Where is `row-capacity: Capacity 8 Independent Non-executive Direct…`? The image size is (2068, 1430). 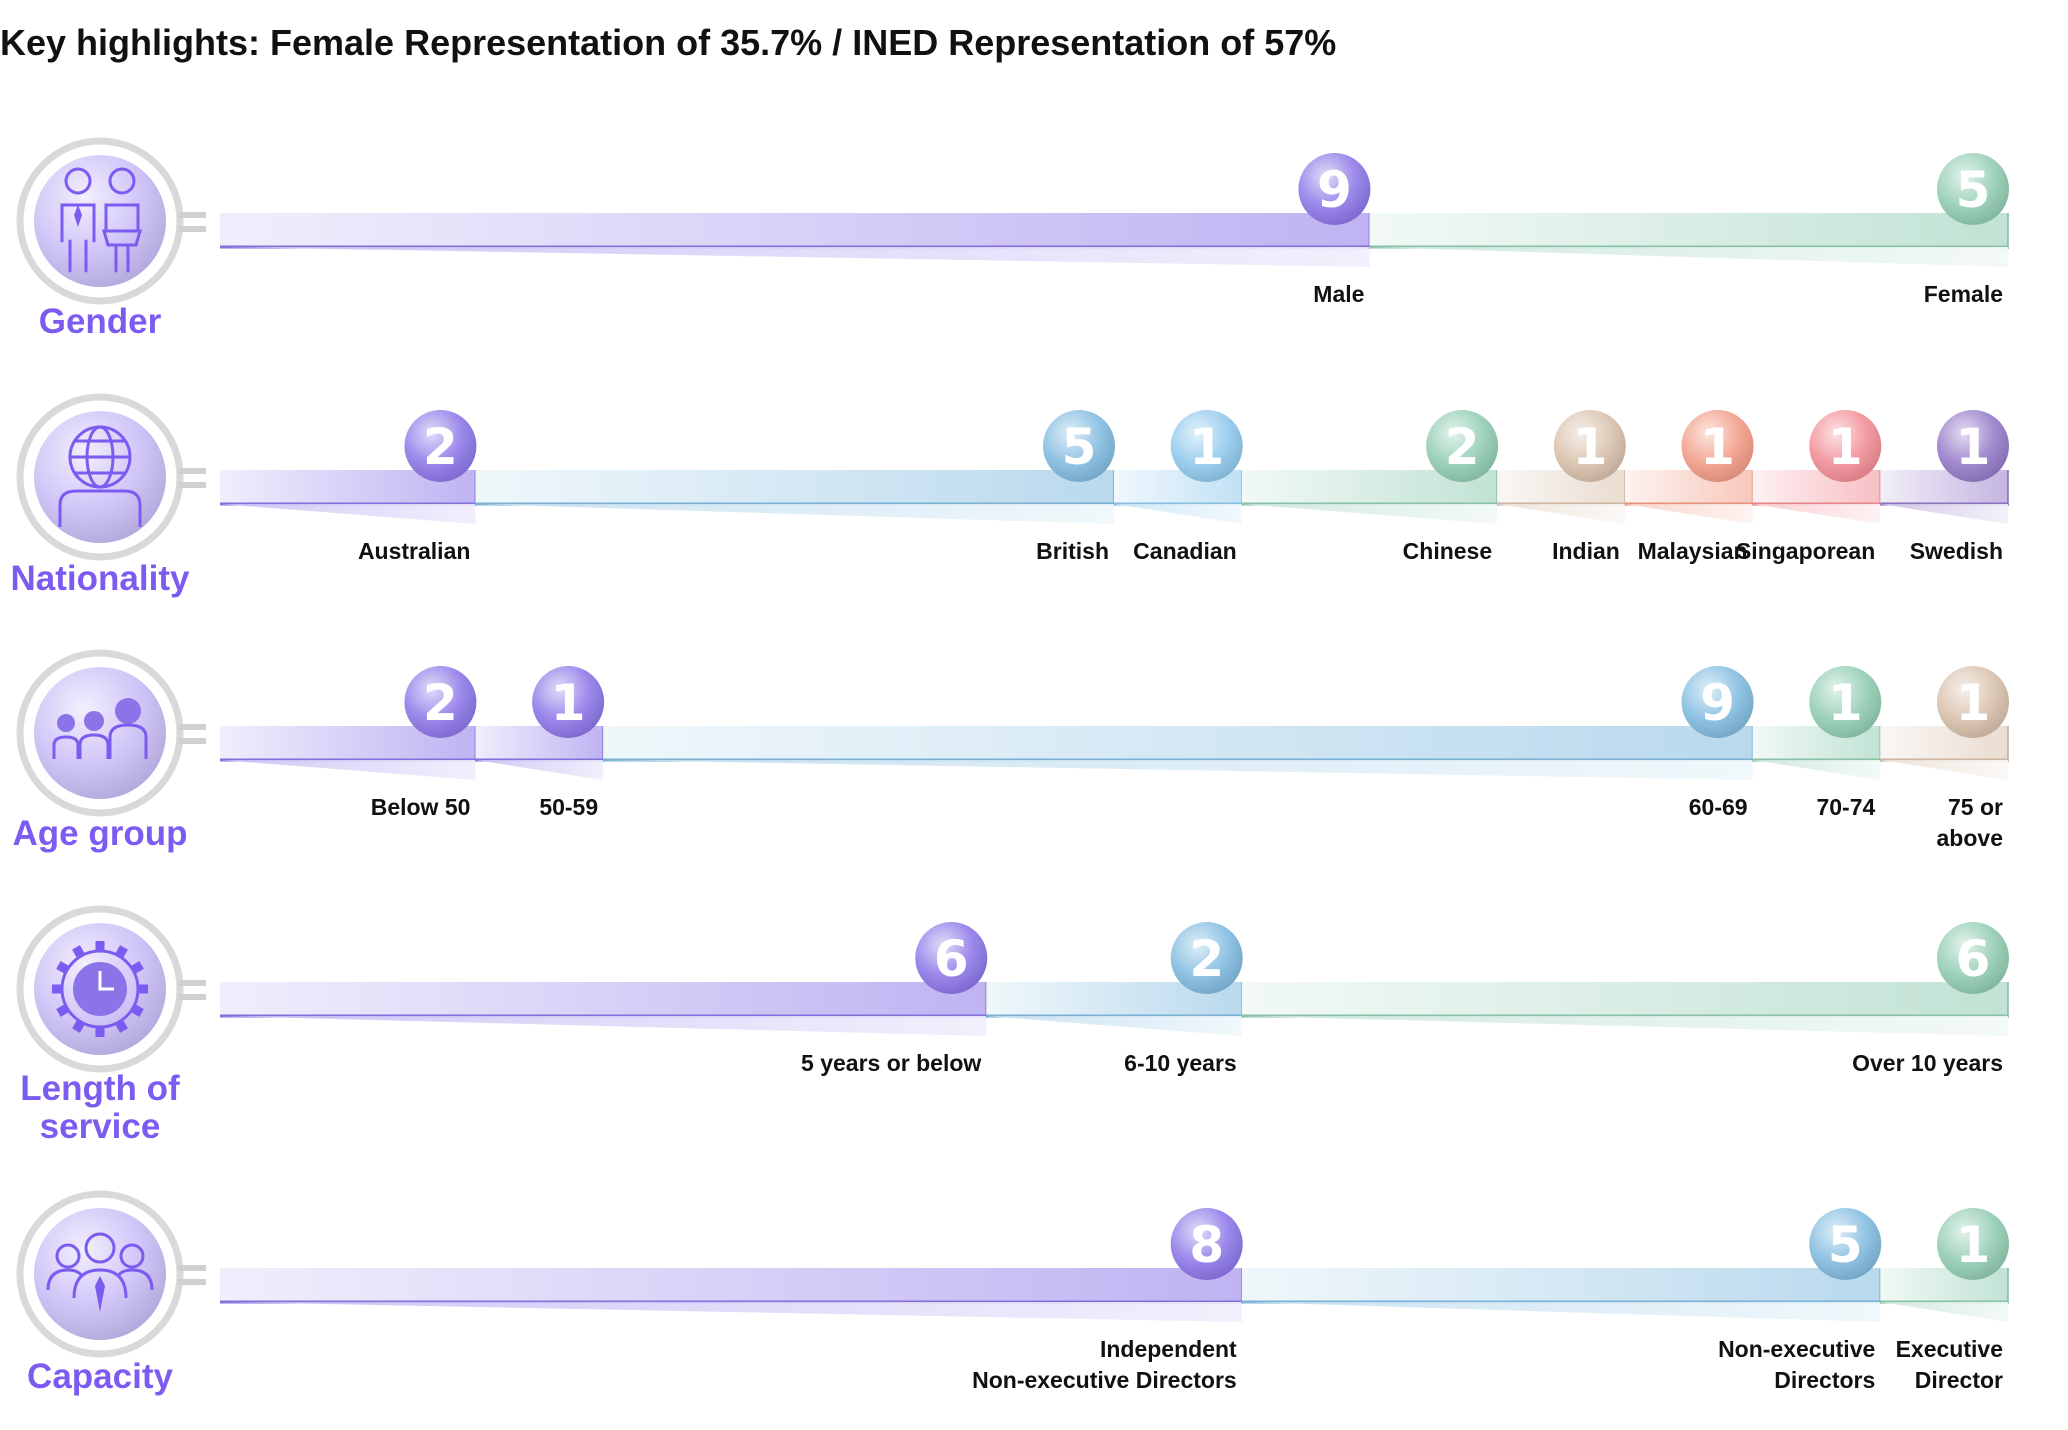 row-capacity: Capacity 8 Independent Non-executive Direct… is located at coordinates (1012, 1293).